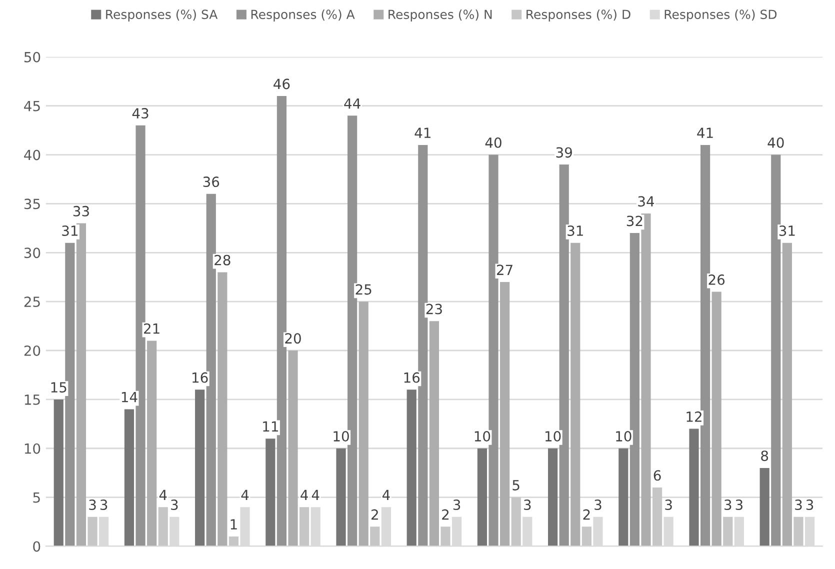 This screenshot has width=835, height=569. I want to click on y-tick-label: 50, so click(32, 57).